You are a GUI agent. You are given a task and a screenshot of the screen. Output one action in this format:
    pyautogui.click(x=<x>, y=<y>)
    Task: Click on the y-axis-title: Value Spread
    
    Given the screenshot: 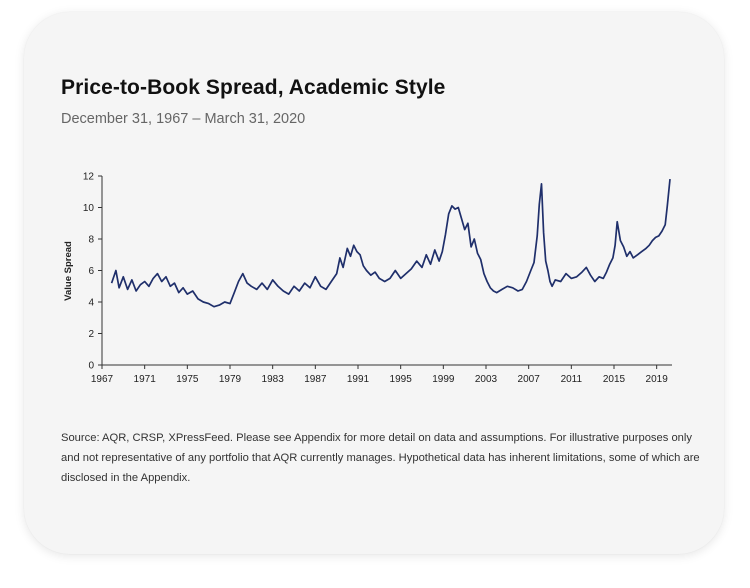 What is the action you would take?
    pyautogui.click(x=68, y=271)
    